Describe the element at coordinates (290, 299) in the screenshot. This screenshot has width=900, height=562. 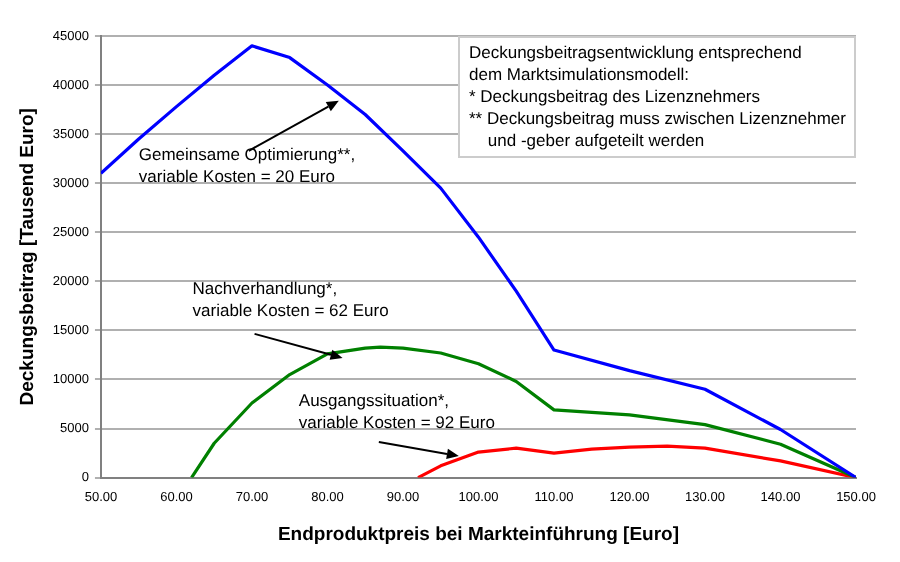
I see `annotation: Nachverhandlung*, variable Kosten = 62 Euro` at that location.